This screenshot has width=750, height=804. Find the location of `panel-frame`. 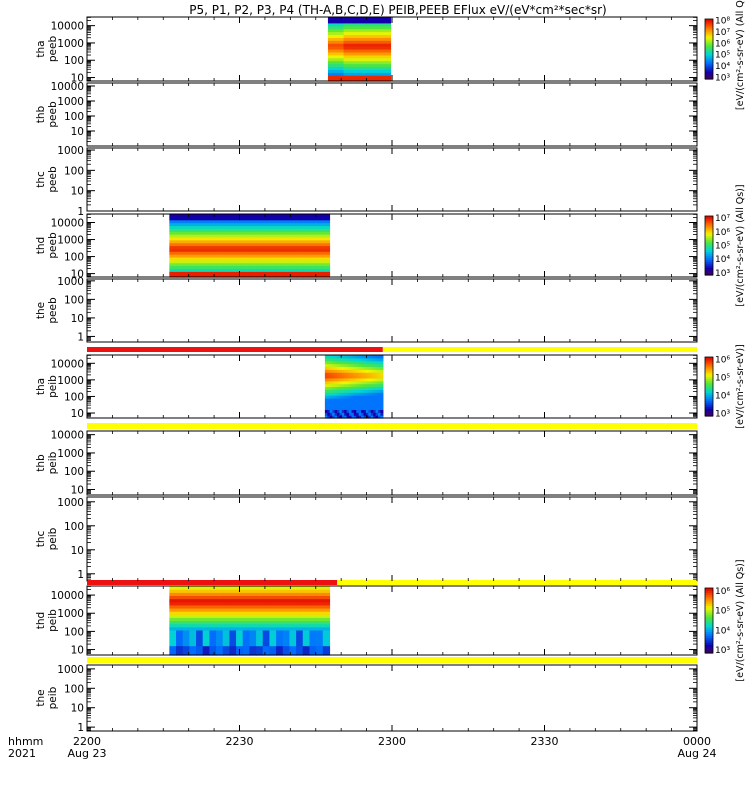

panel-frame is located at coordinates (392, 114).